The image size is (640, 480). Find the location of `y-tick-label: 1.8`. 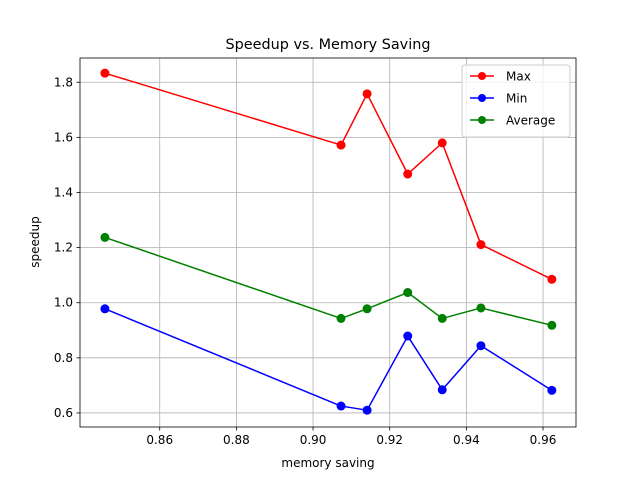

y-tick-label: 1.8 is located at coordinates (63, 82).